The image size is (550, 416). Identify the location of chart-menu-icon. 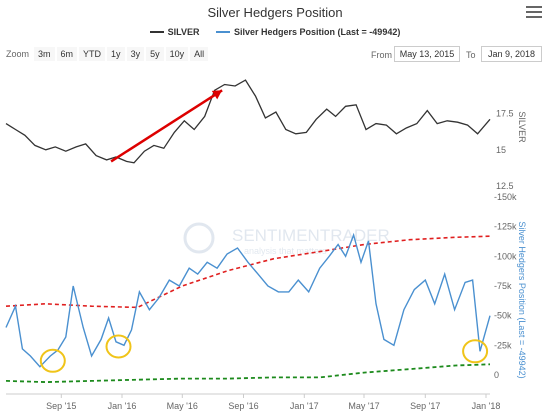
(534, 13).